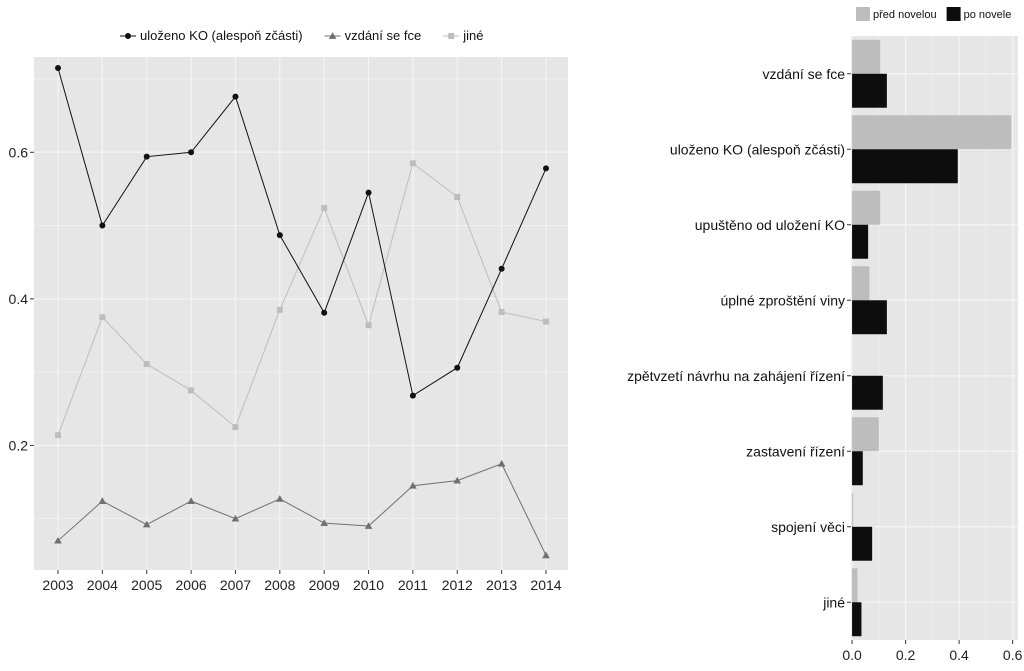 This screenshot has height=671, width=1024. Describe the element at coordinates (235, 585) in the screenshot. I see `x-tick-label: 2007` at that location.